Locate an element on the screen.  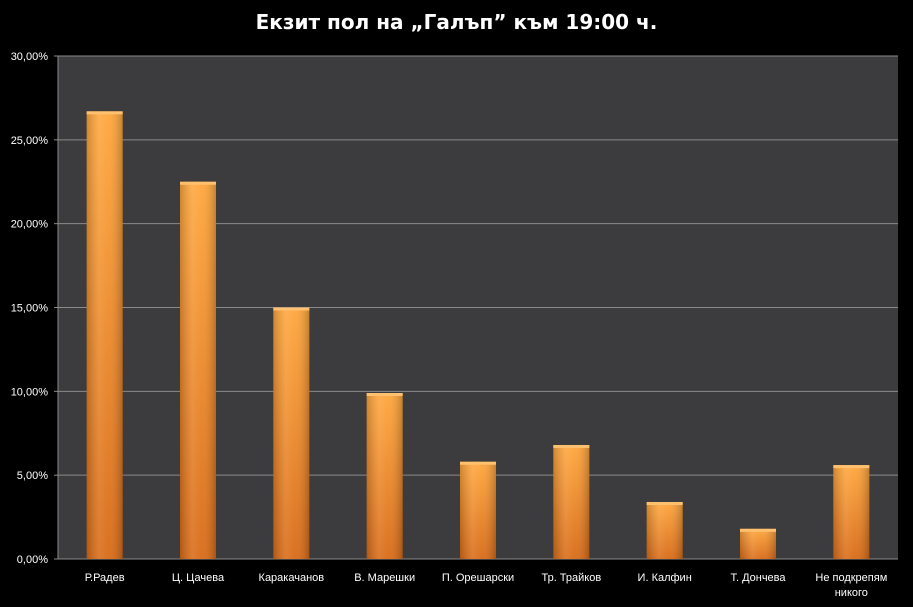
x-tick-label: Каракачанов is located at coordinates (292, 578).